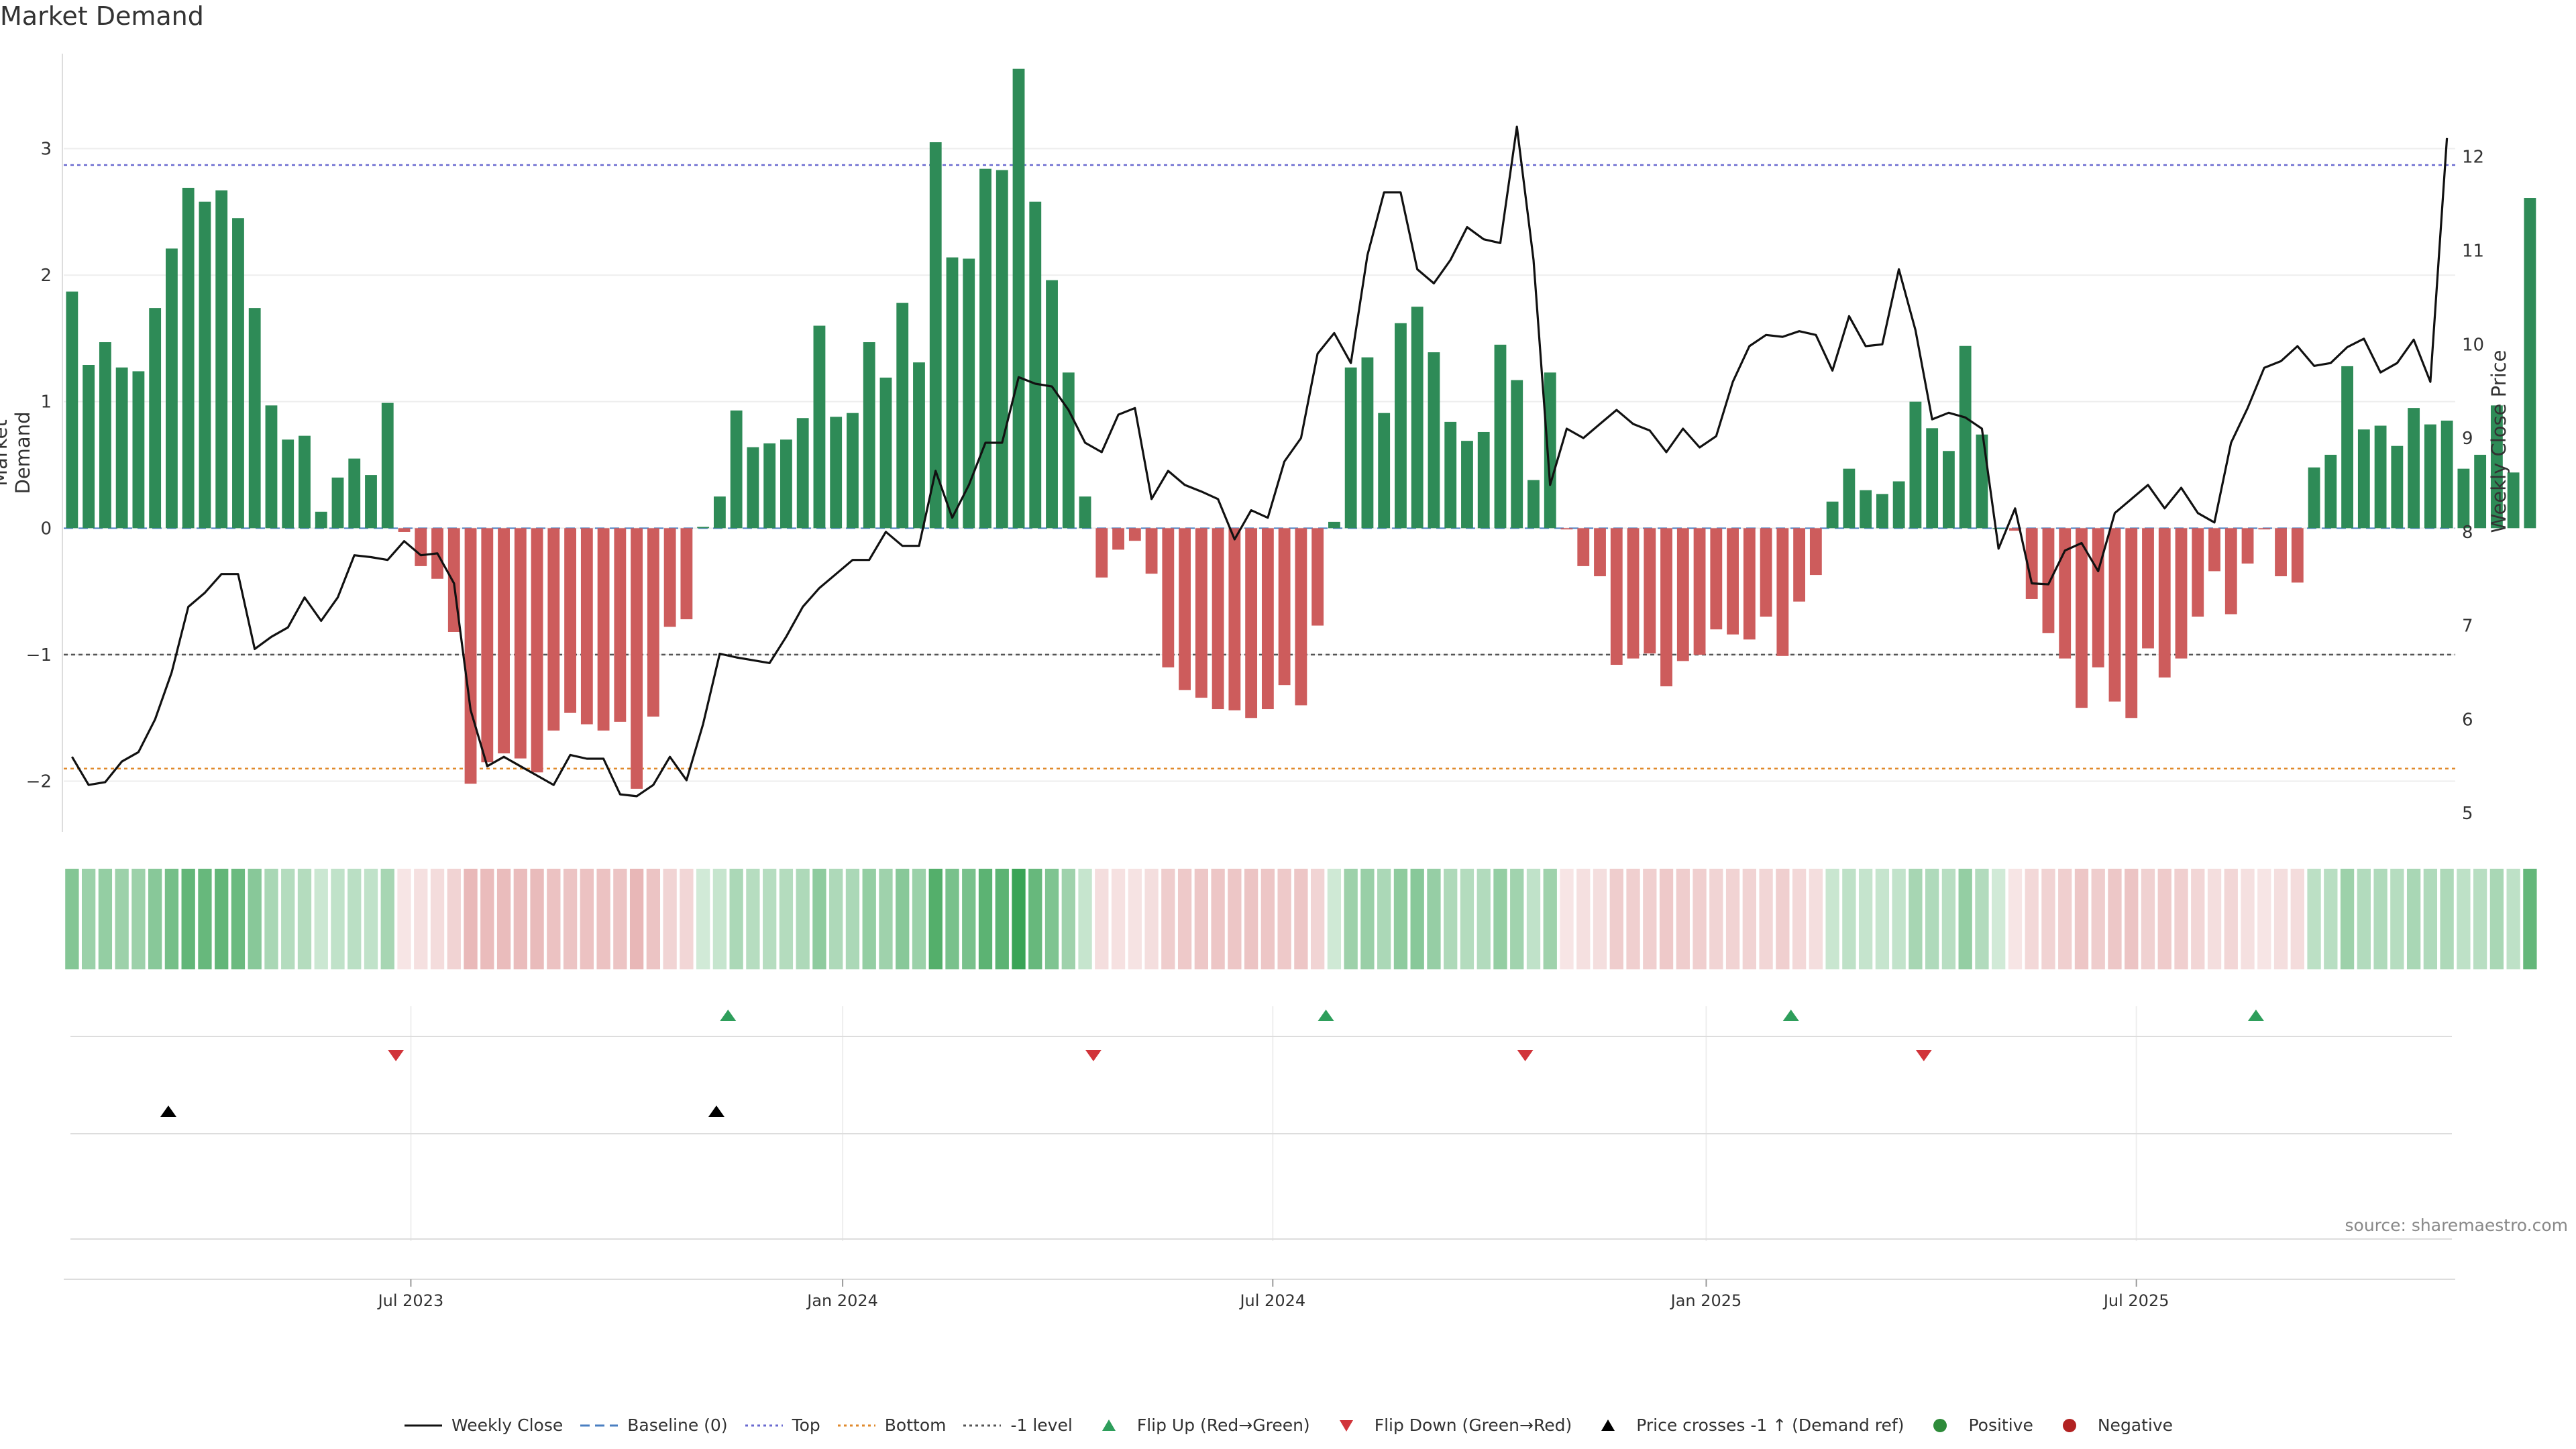 The height and width of the screenshot is (1449, 2576). Describe the element at coordinates (1041, 1425) in the screenshot. I see `legend-label: -1 level` at that location.